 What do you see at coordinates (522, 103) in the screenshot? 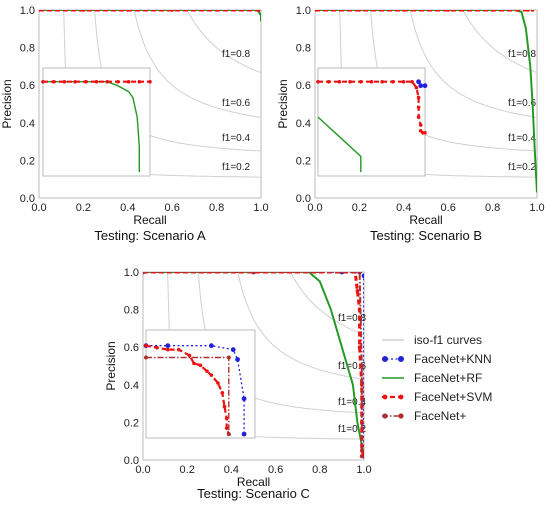
I see `iso-f1-label: f1=0.6` at bounding box center [522, 103].